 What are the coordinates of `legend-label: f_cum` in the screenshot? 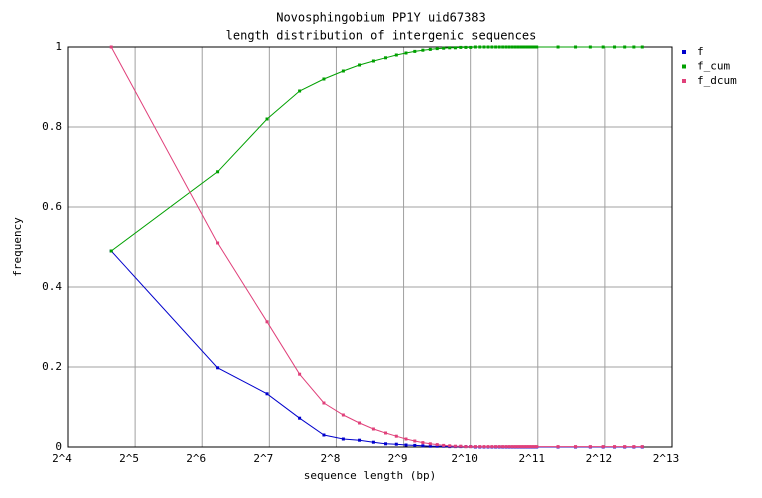 It's located at (713, 66).